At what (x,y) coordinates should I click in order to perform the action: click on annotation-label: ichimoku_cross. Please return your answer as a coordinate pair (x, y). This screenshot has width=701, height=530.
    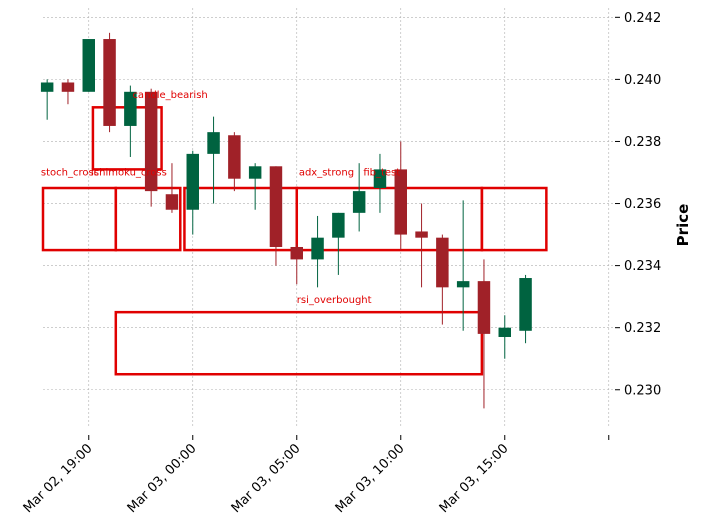
    Looking at the image, I should click on (129, 173).